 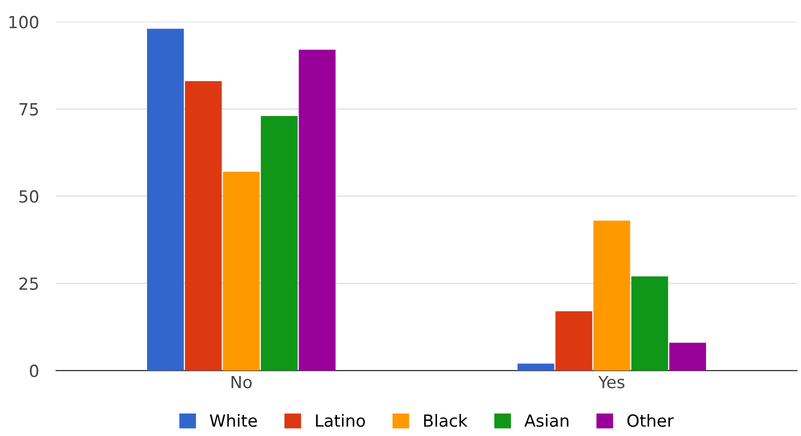 I want to click on legend-label: Black, so click(x=446, y=420).